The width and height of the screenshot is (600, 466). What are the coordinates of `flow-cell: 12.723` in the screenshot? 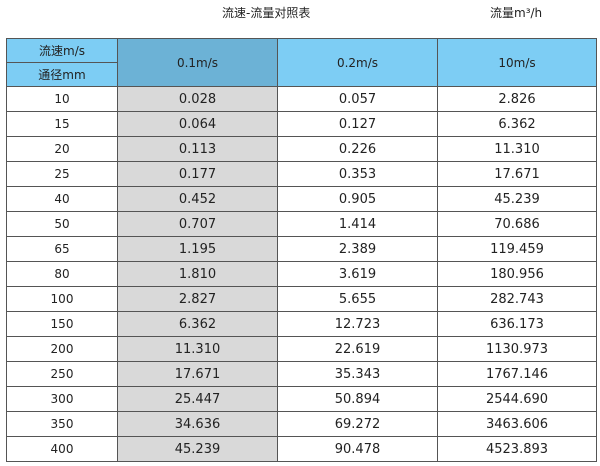 It's located at (357, 324).